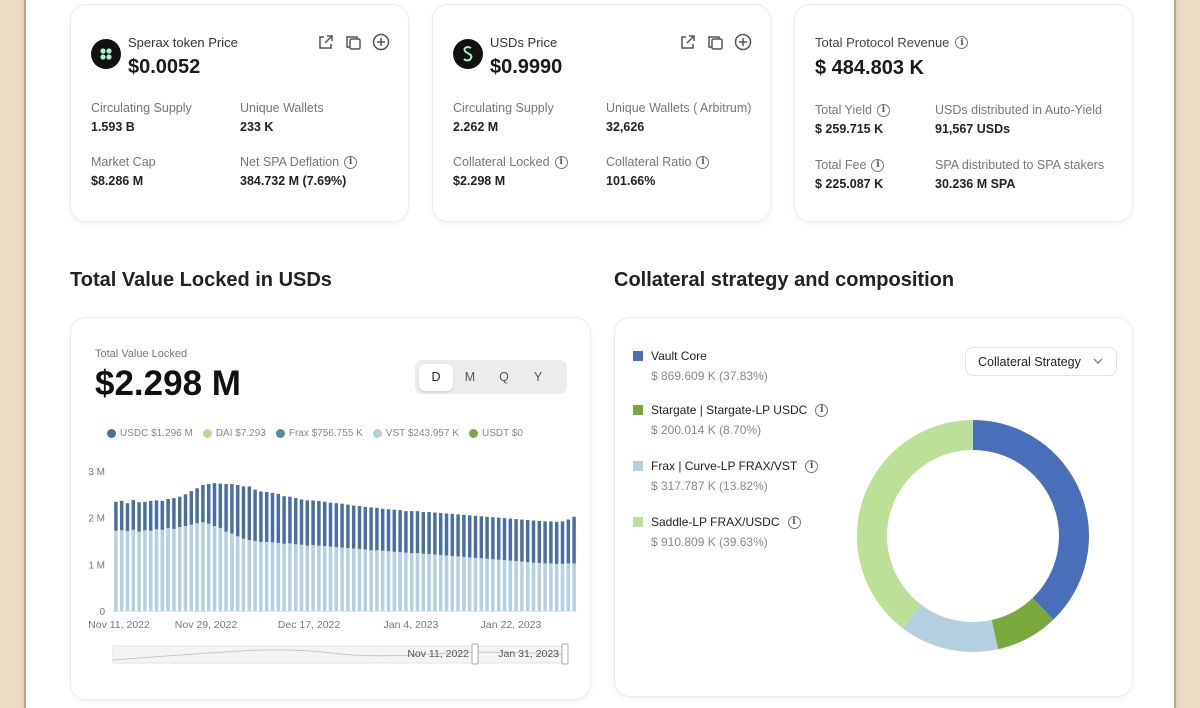 The height and width of the screenshot is (708, 1200). I want to click on donut-slice-saddle-lp-frax-usdc, so click(915, 524).